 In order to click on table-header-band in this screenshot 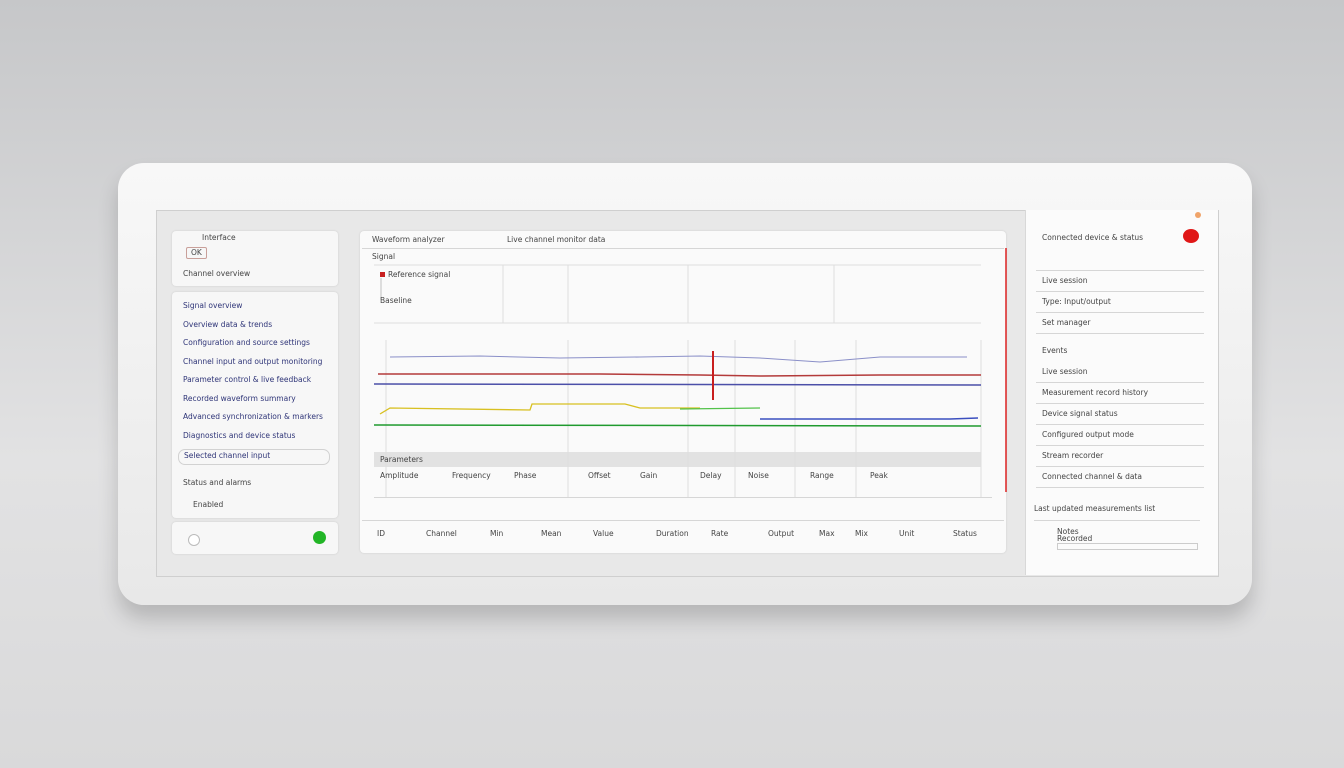, I will do `click(677, 459)`.